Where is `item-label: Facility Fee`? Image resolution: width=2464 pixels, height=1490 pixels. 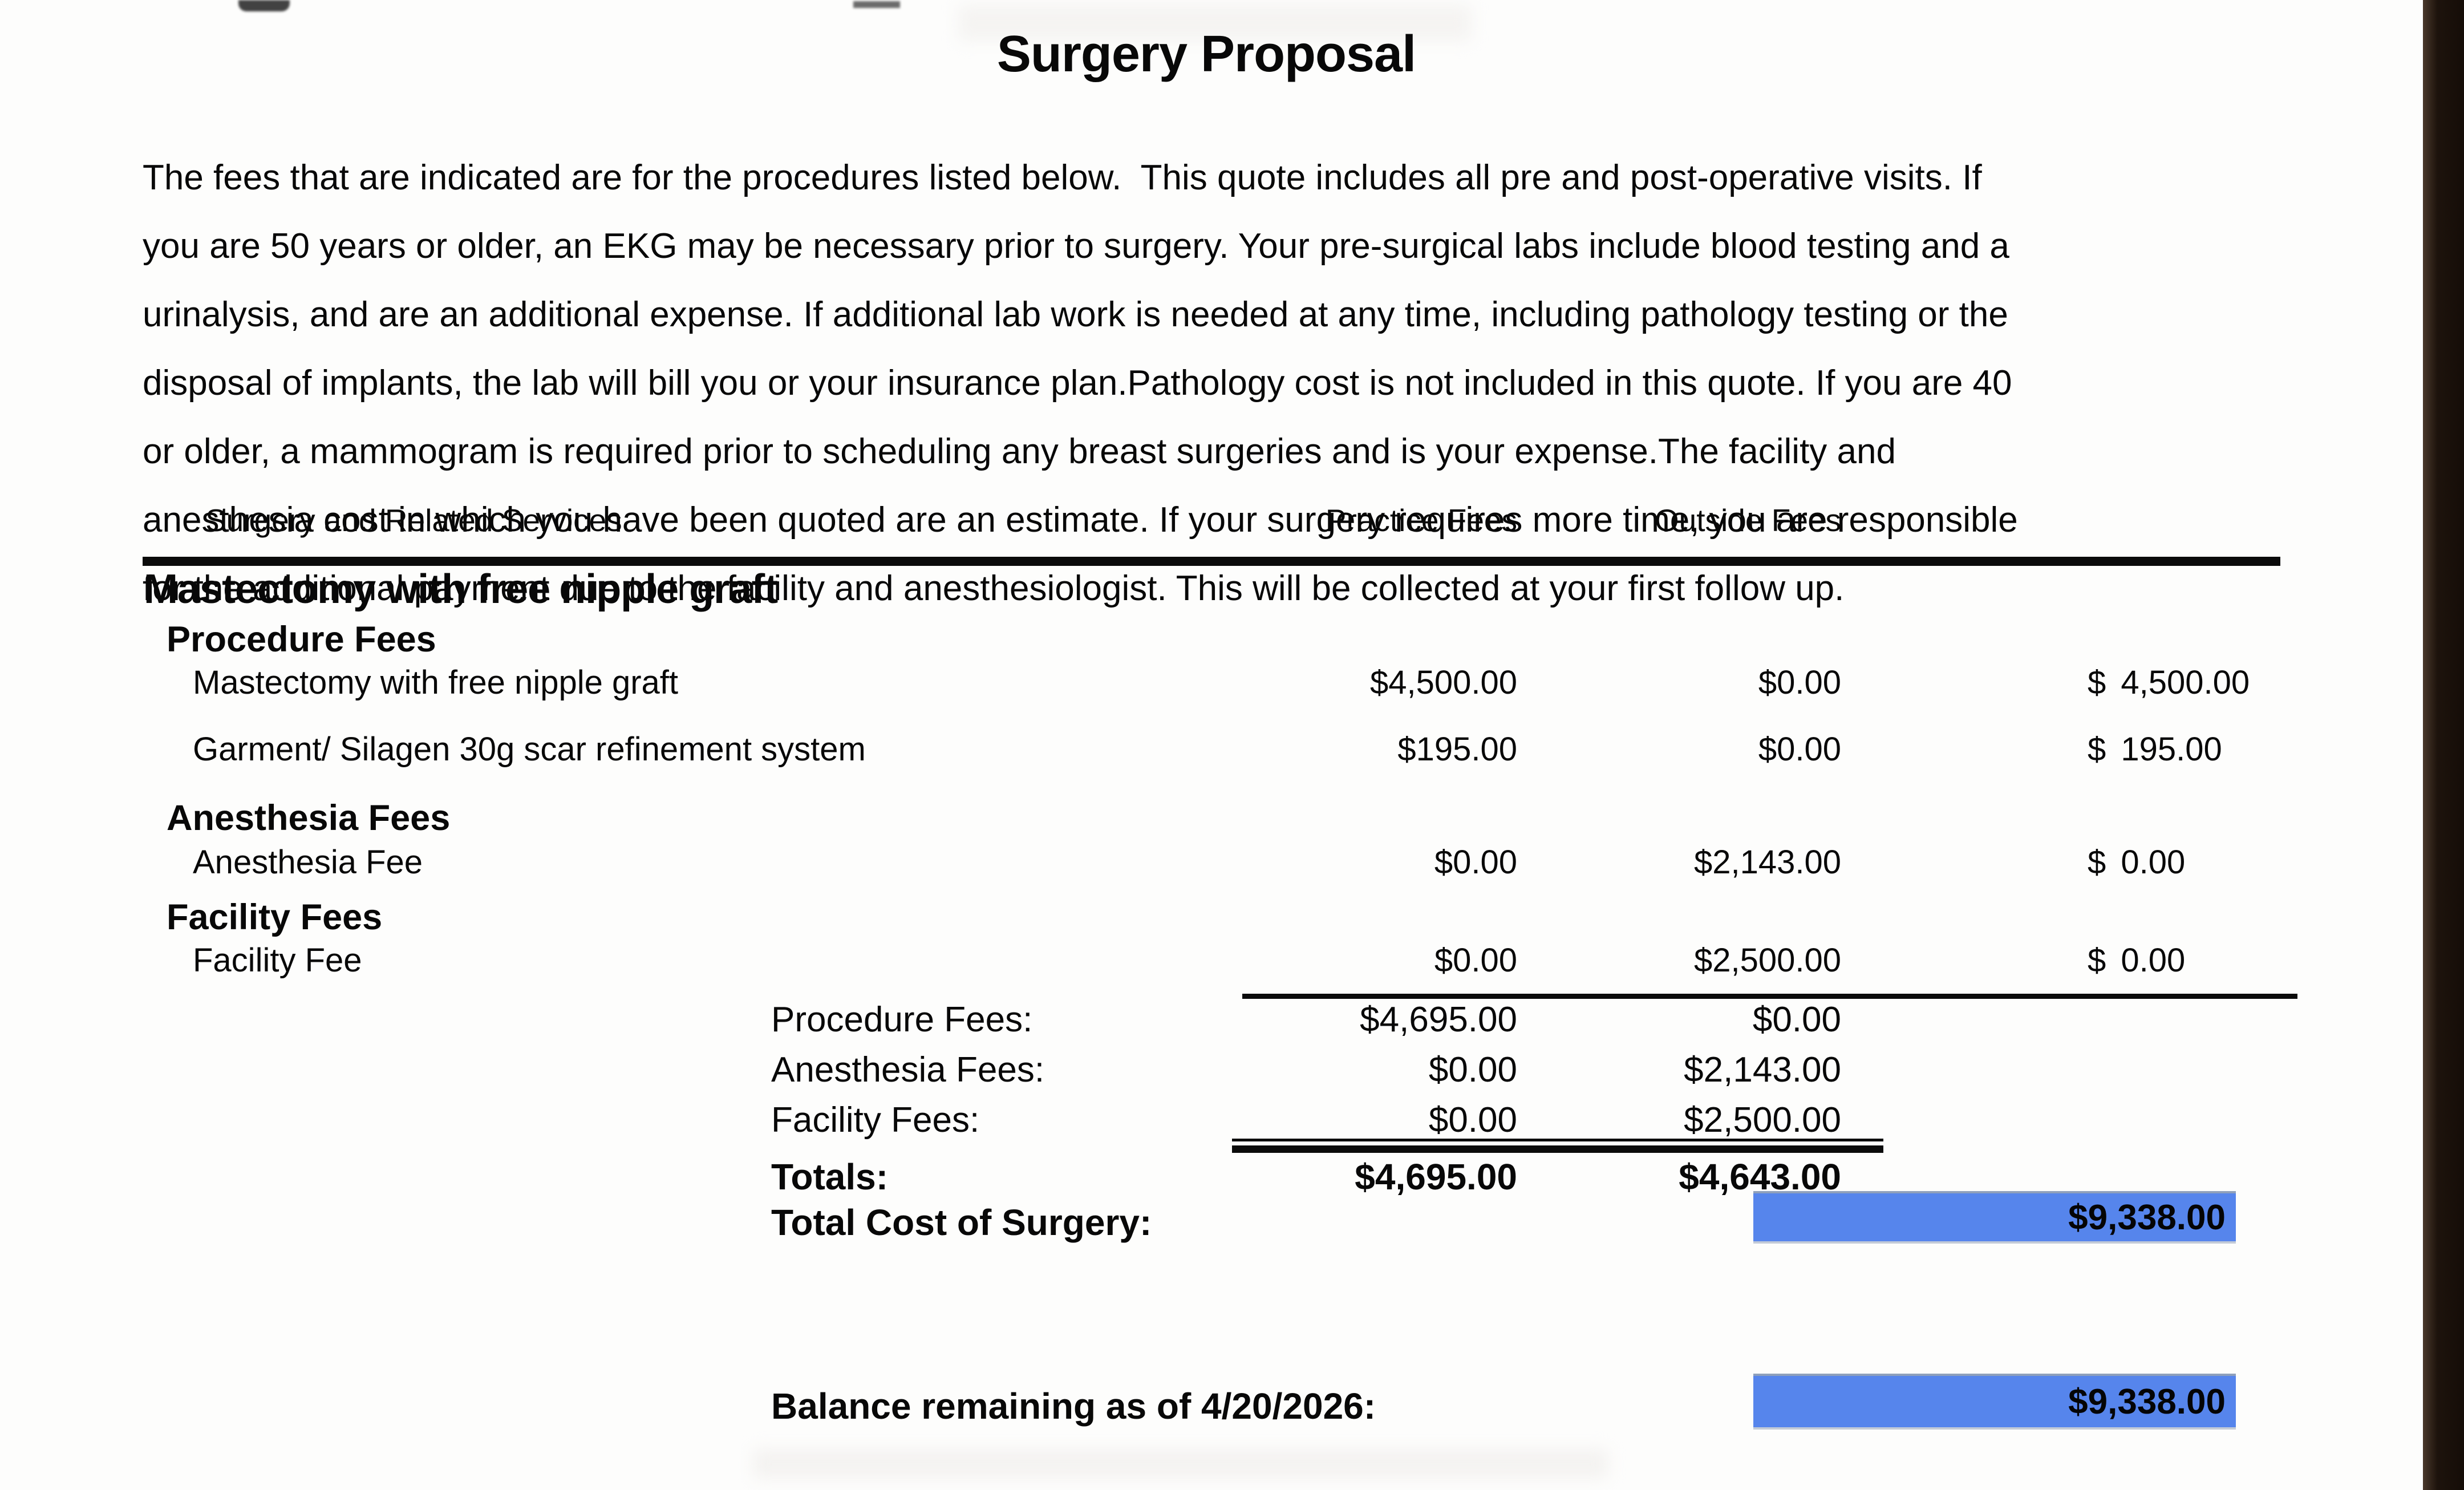 item-label: Facility Fee is located at coordinates (278, 960).